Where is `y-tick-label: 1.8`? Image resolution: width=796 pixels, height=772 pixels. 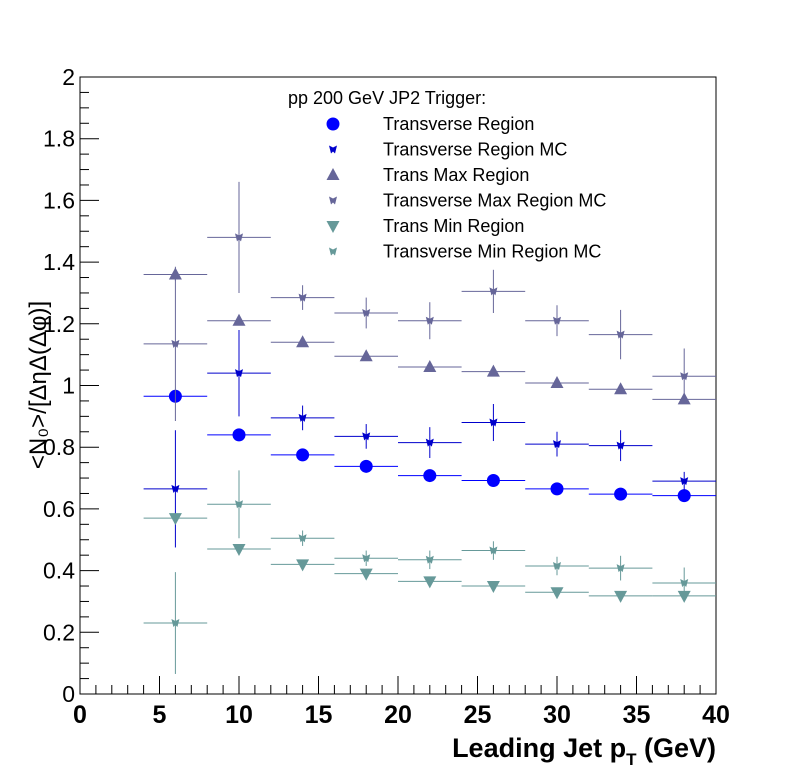 y-tick-label: 1.8 is located at coordinates (59, 139).